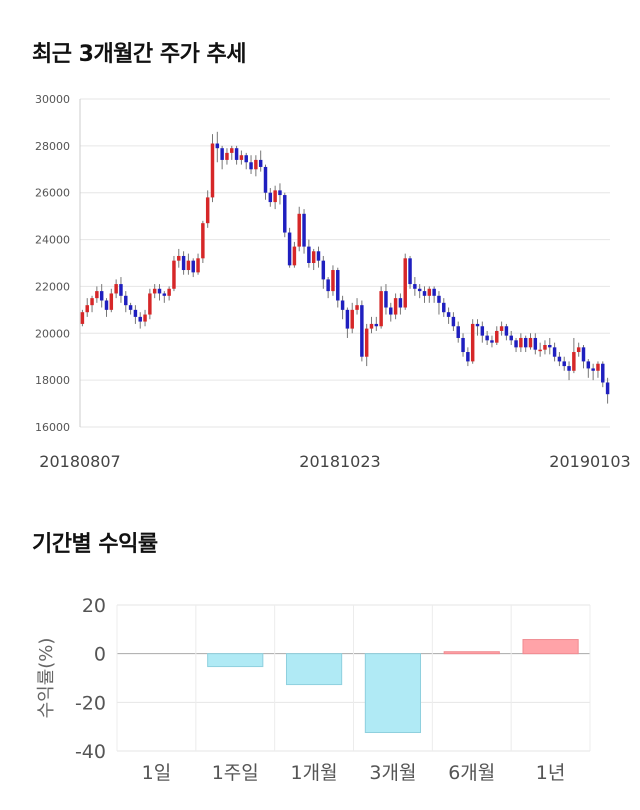 Image resolution: width=640 pixels, height=810 pixels. I want to click on y-tick-label: 20000, so click(52, 333).